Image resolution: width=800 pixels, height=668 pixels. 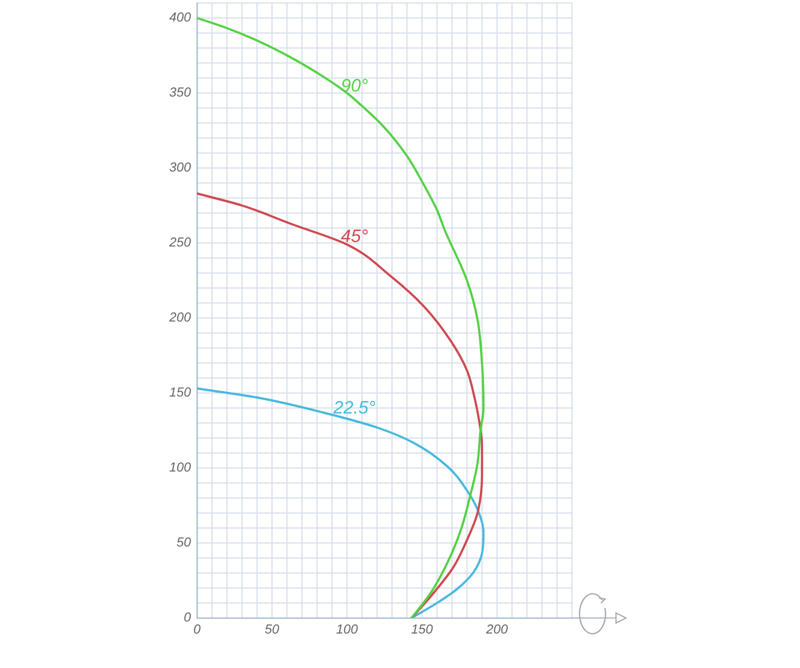 What do you see at coordinates (180, 317) in the screenshot?
I see `y-tick-label: 200` at bounding box center [180, 317].